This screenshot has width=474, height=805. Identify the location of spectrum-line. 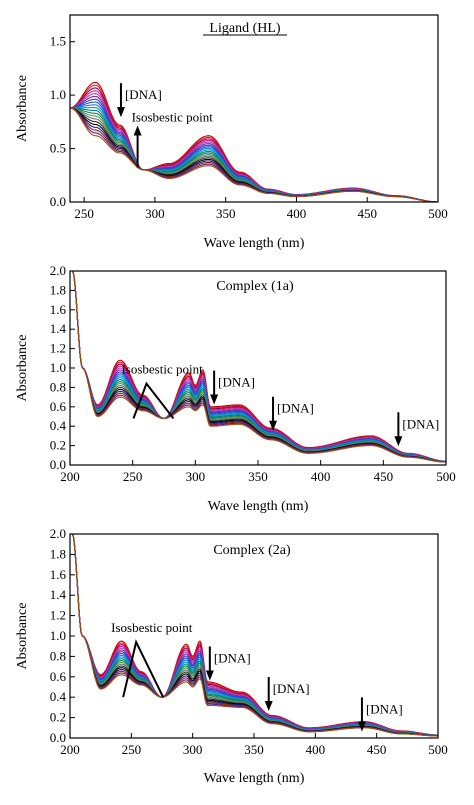
(254, 154).